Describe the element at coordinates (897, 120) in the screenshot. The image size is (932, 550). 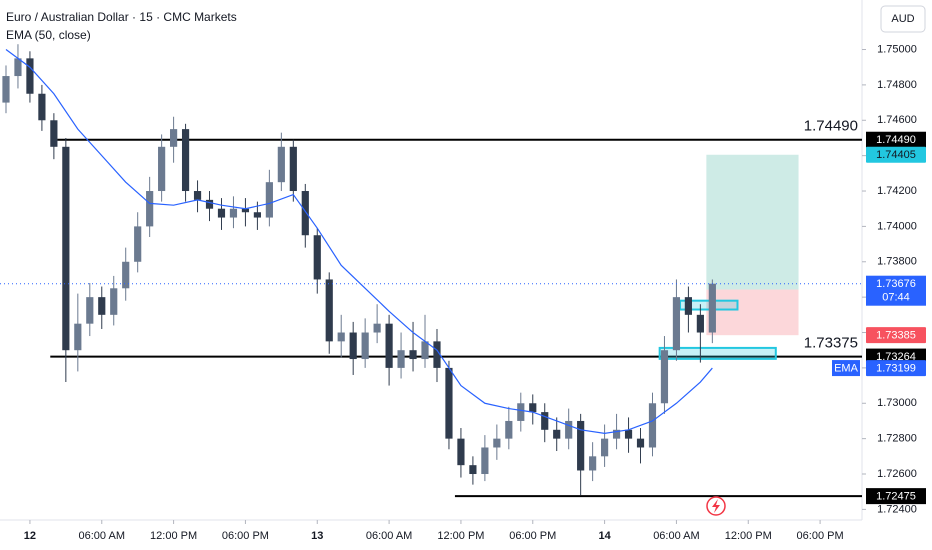
I see `y-tick-label: 1.74600` at that location.